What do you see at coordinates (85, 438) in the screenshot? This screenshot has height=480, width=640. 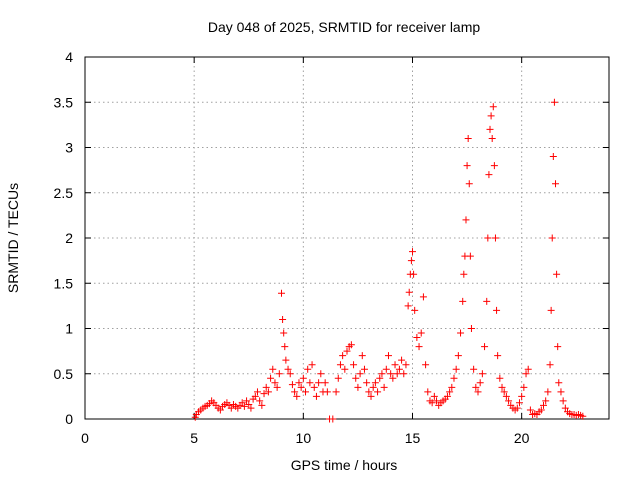 I see `x-tick-label: 0` at bounding box center [85, 438].